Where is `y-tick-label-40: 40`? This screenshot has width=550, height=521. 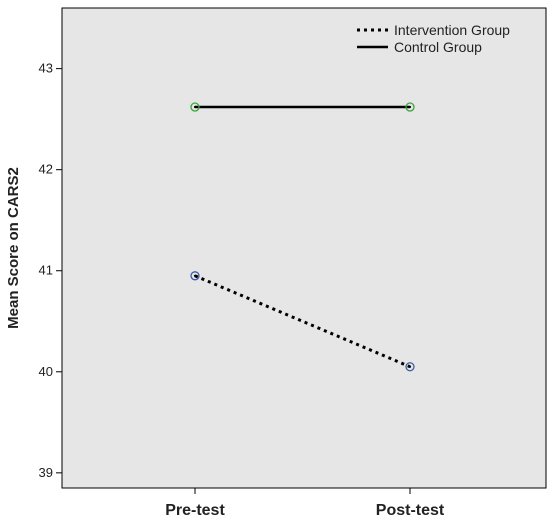
y-tick-label-40: 40 is located at coordinates (46, 371).